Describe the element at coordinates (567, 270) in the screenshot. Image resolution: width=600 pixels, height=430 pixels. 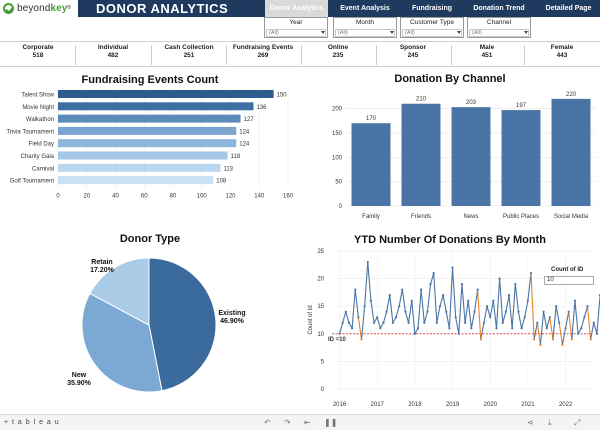
I see `count-of-id-label: Count of ID` at that location.